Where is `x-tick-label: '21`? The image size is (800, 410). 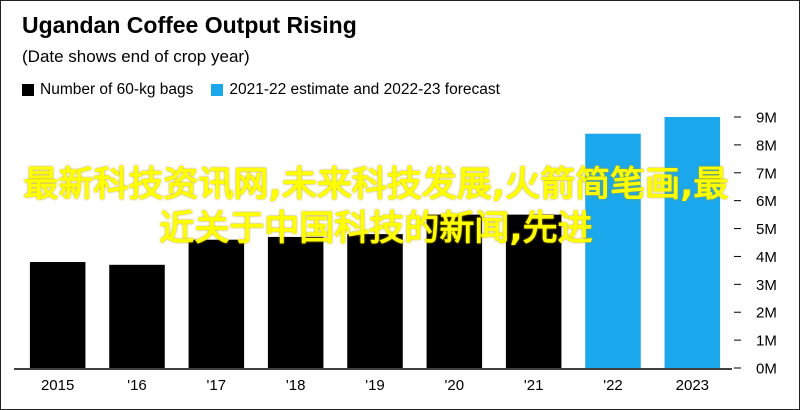 x-tick-label: '21 is located at coordinates (534, 385).